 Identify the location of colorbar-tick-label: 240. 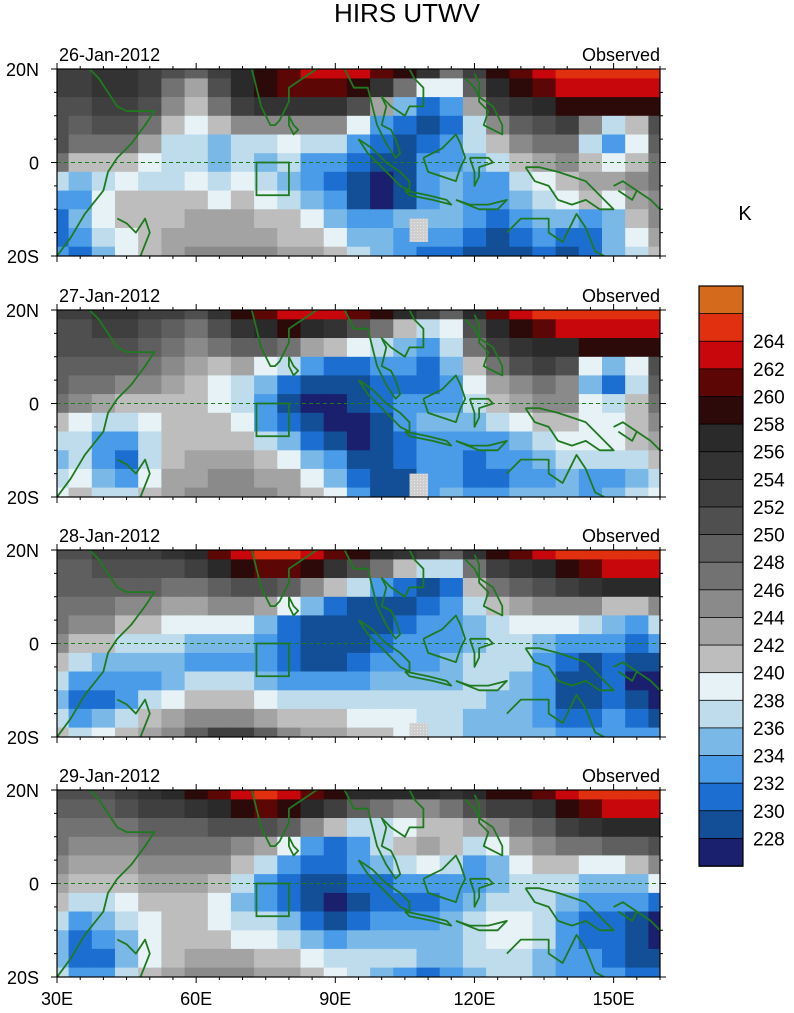
(769, 674).